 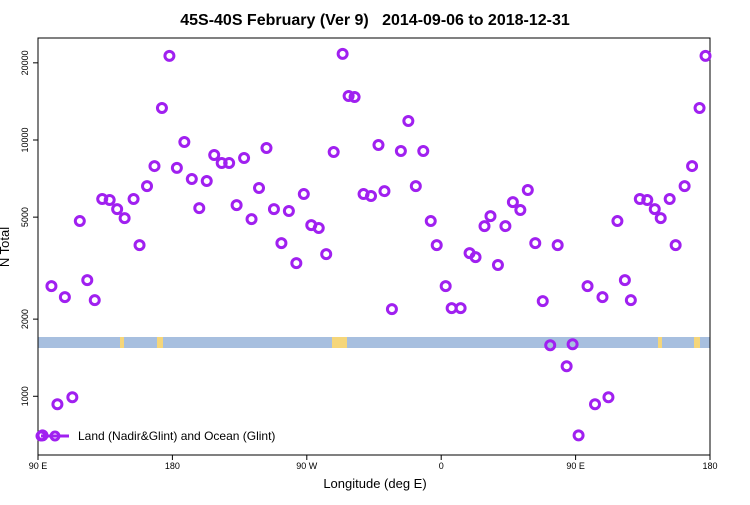 What do you see at coordinates (25, 139) in the screenshot?
I see `y-tick-label: 10000` at bounding box center [25, 139].